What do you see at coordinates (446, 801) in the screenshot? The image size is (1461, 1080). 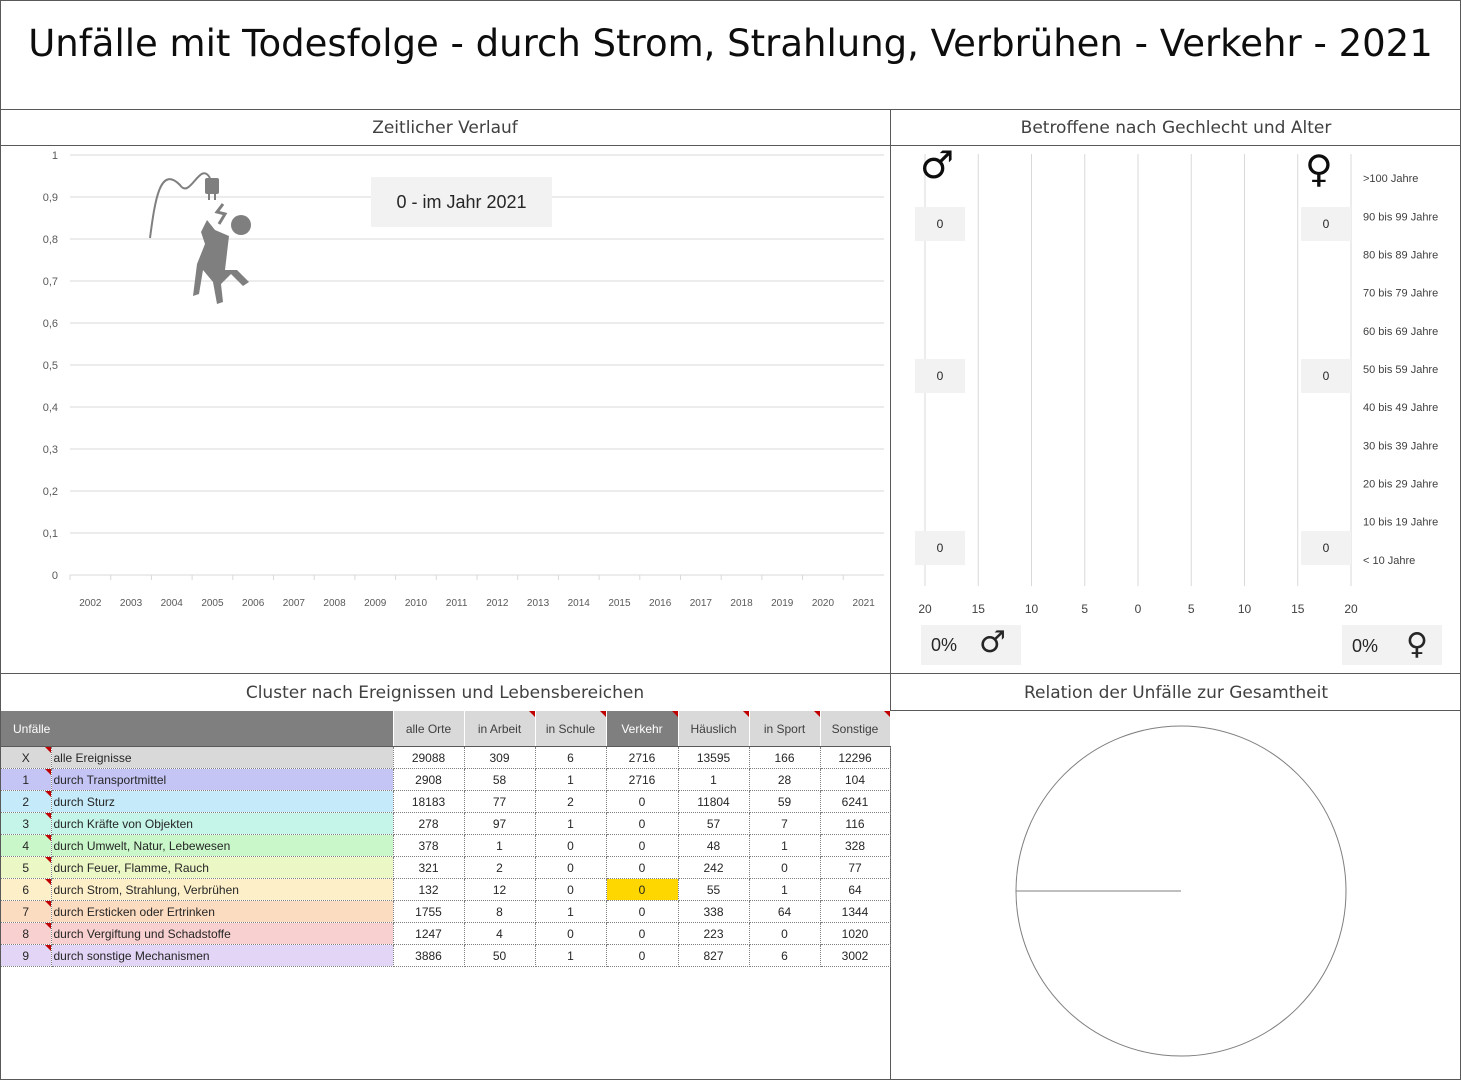 I see `table-row: 2 durch Sturz 18183 77 2 0 11804 59 6241` at bounding box center [446, 801].